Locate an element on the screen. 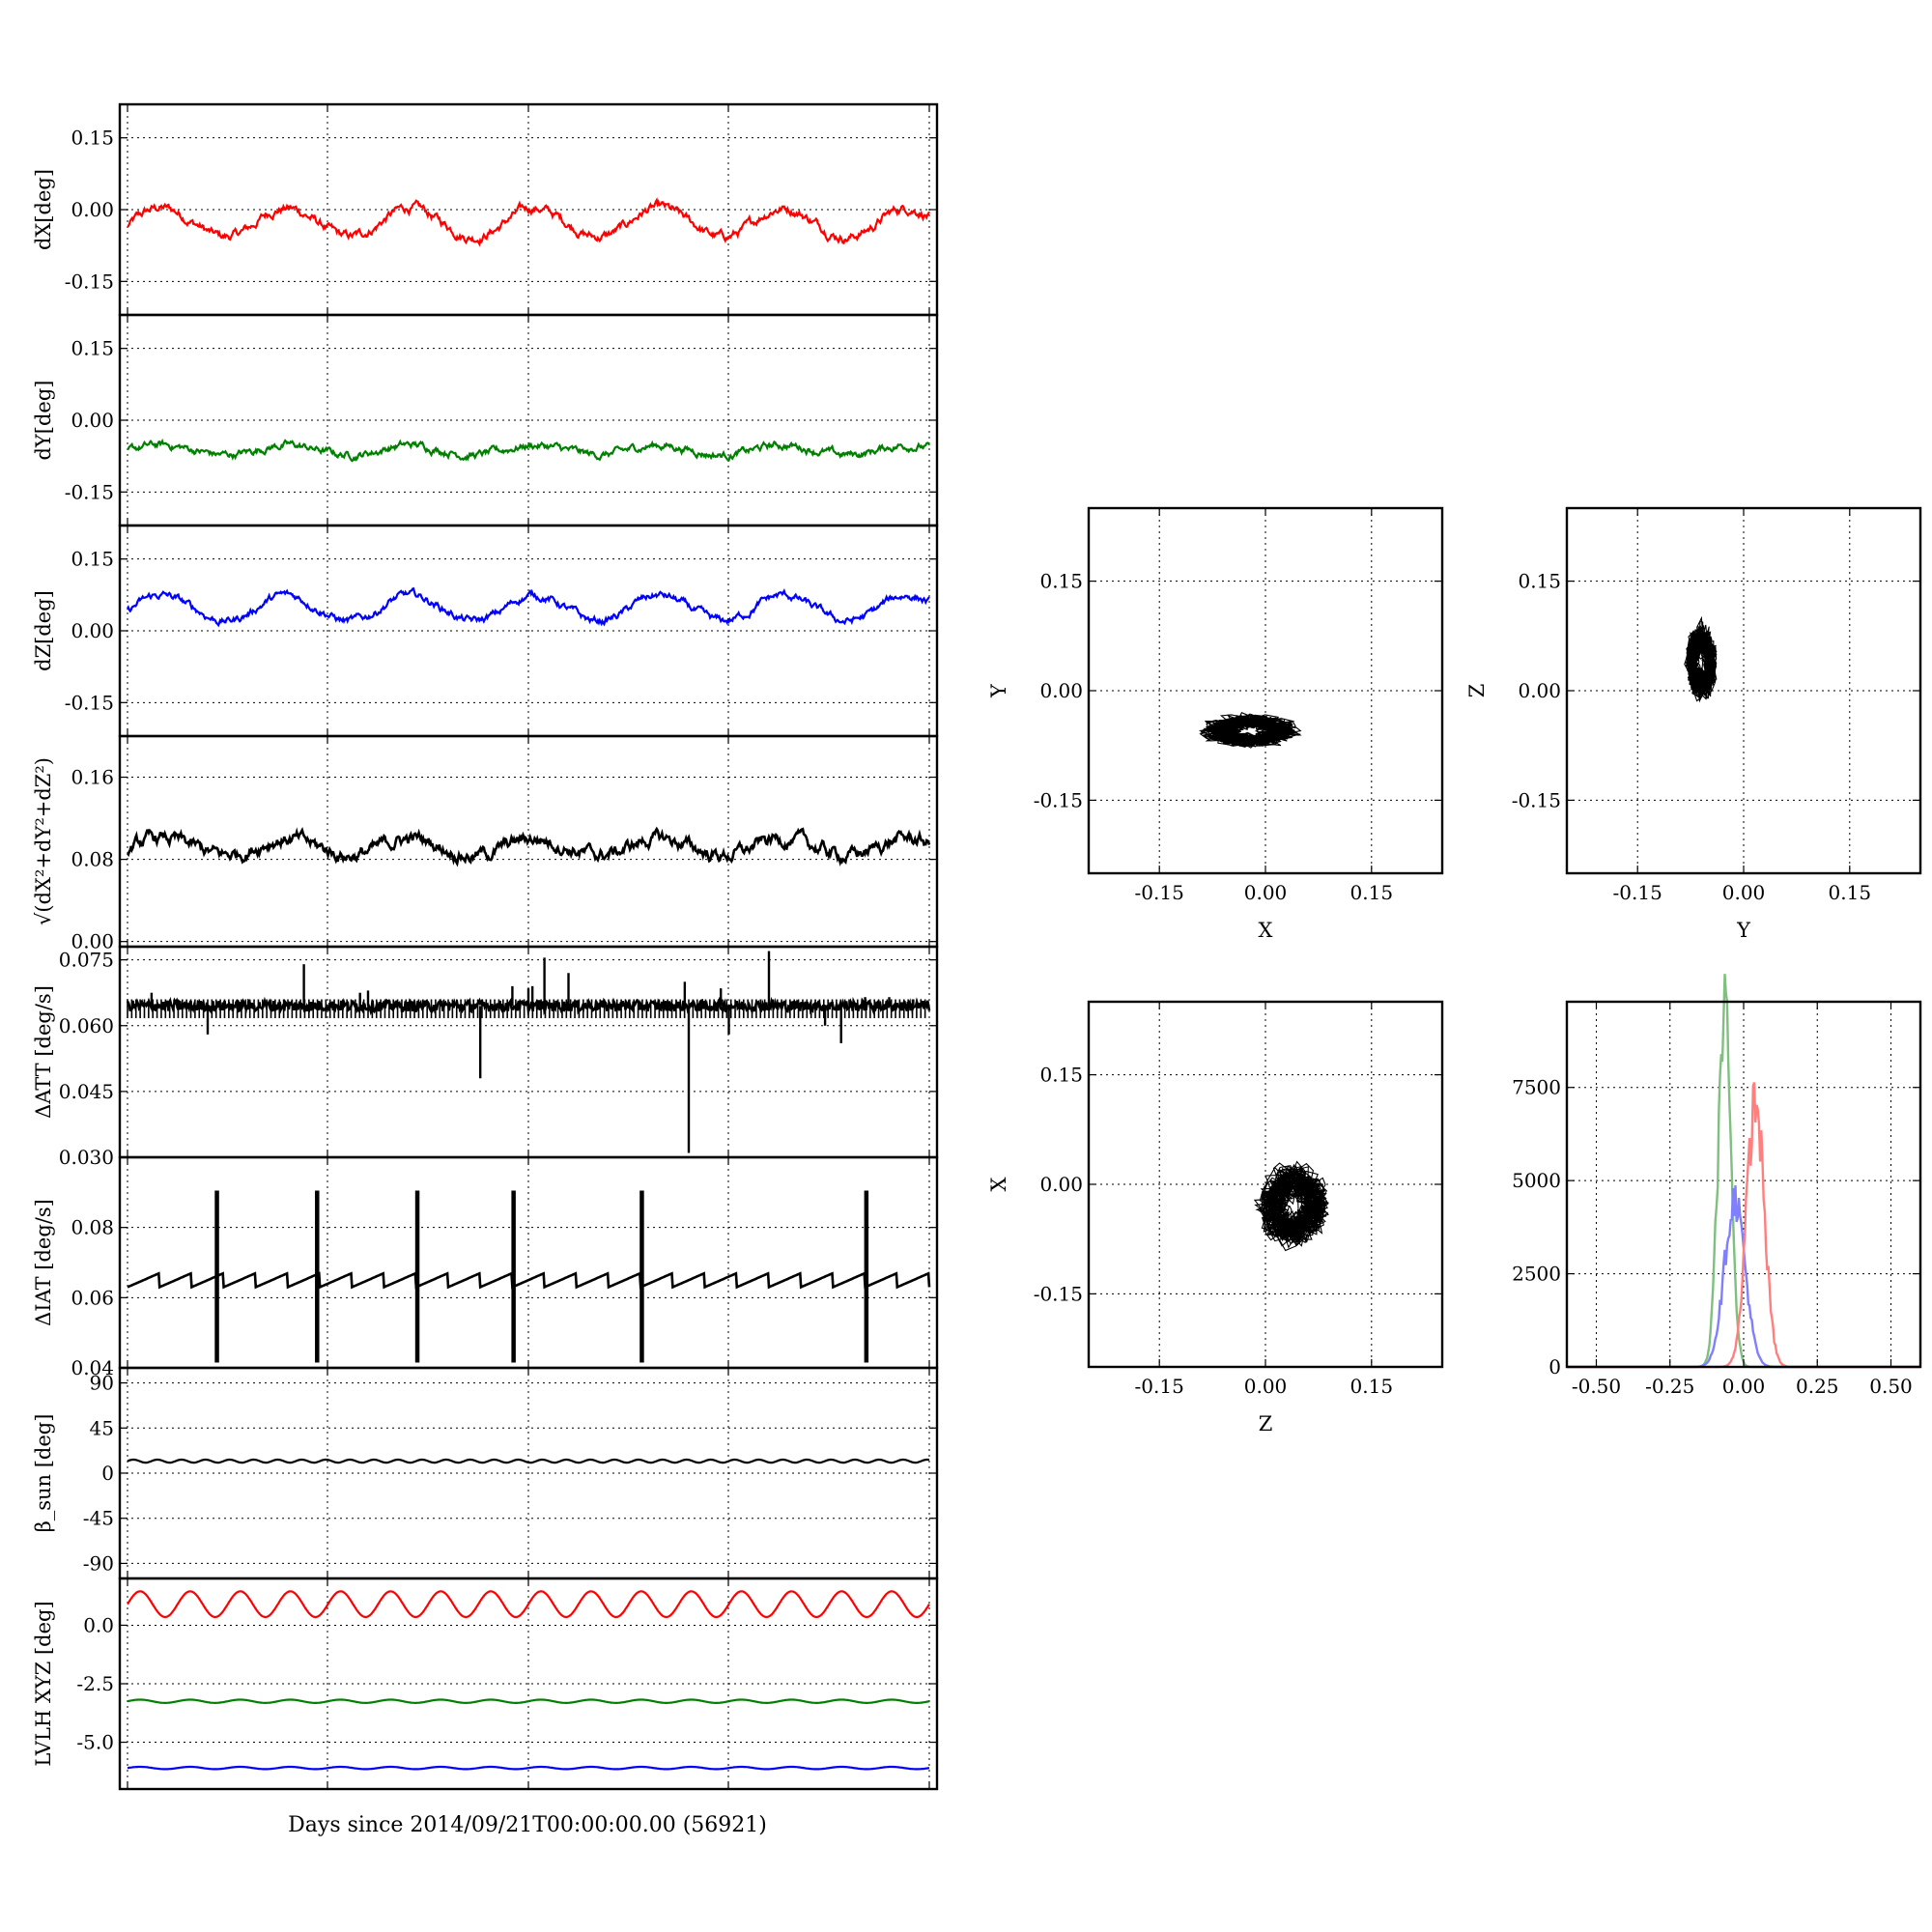  y-axis-label-lvlh: LVLH XYZ [deg] is located at coordinates (43, 1683).